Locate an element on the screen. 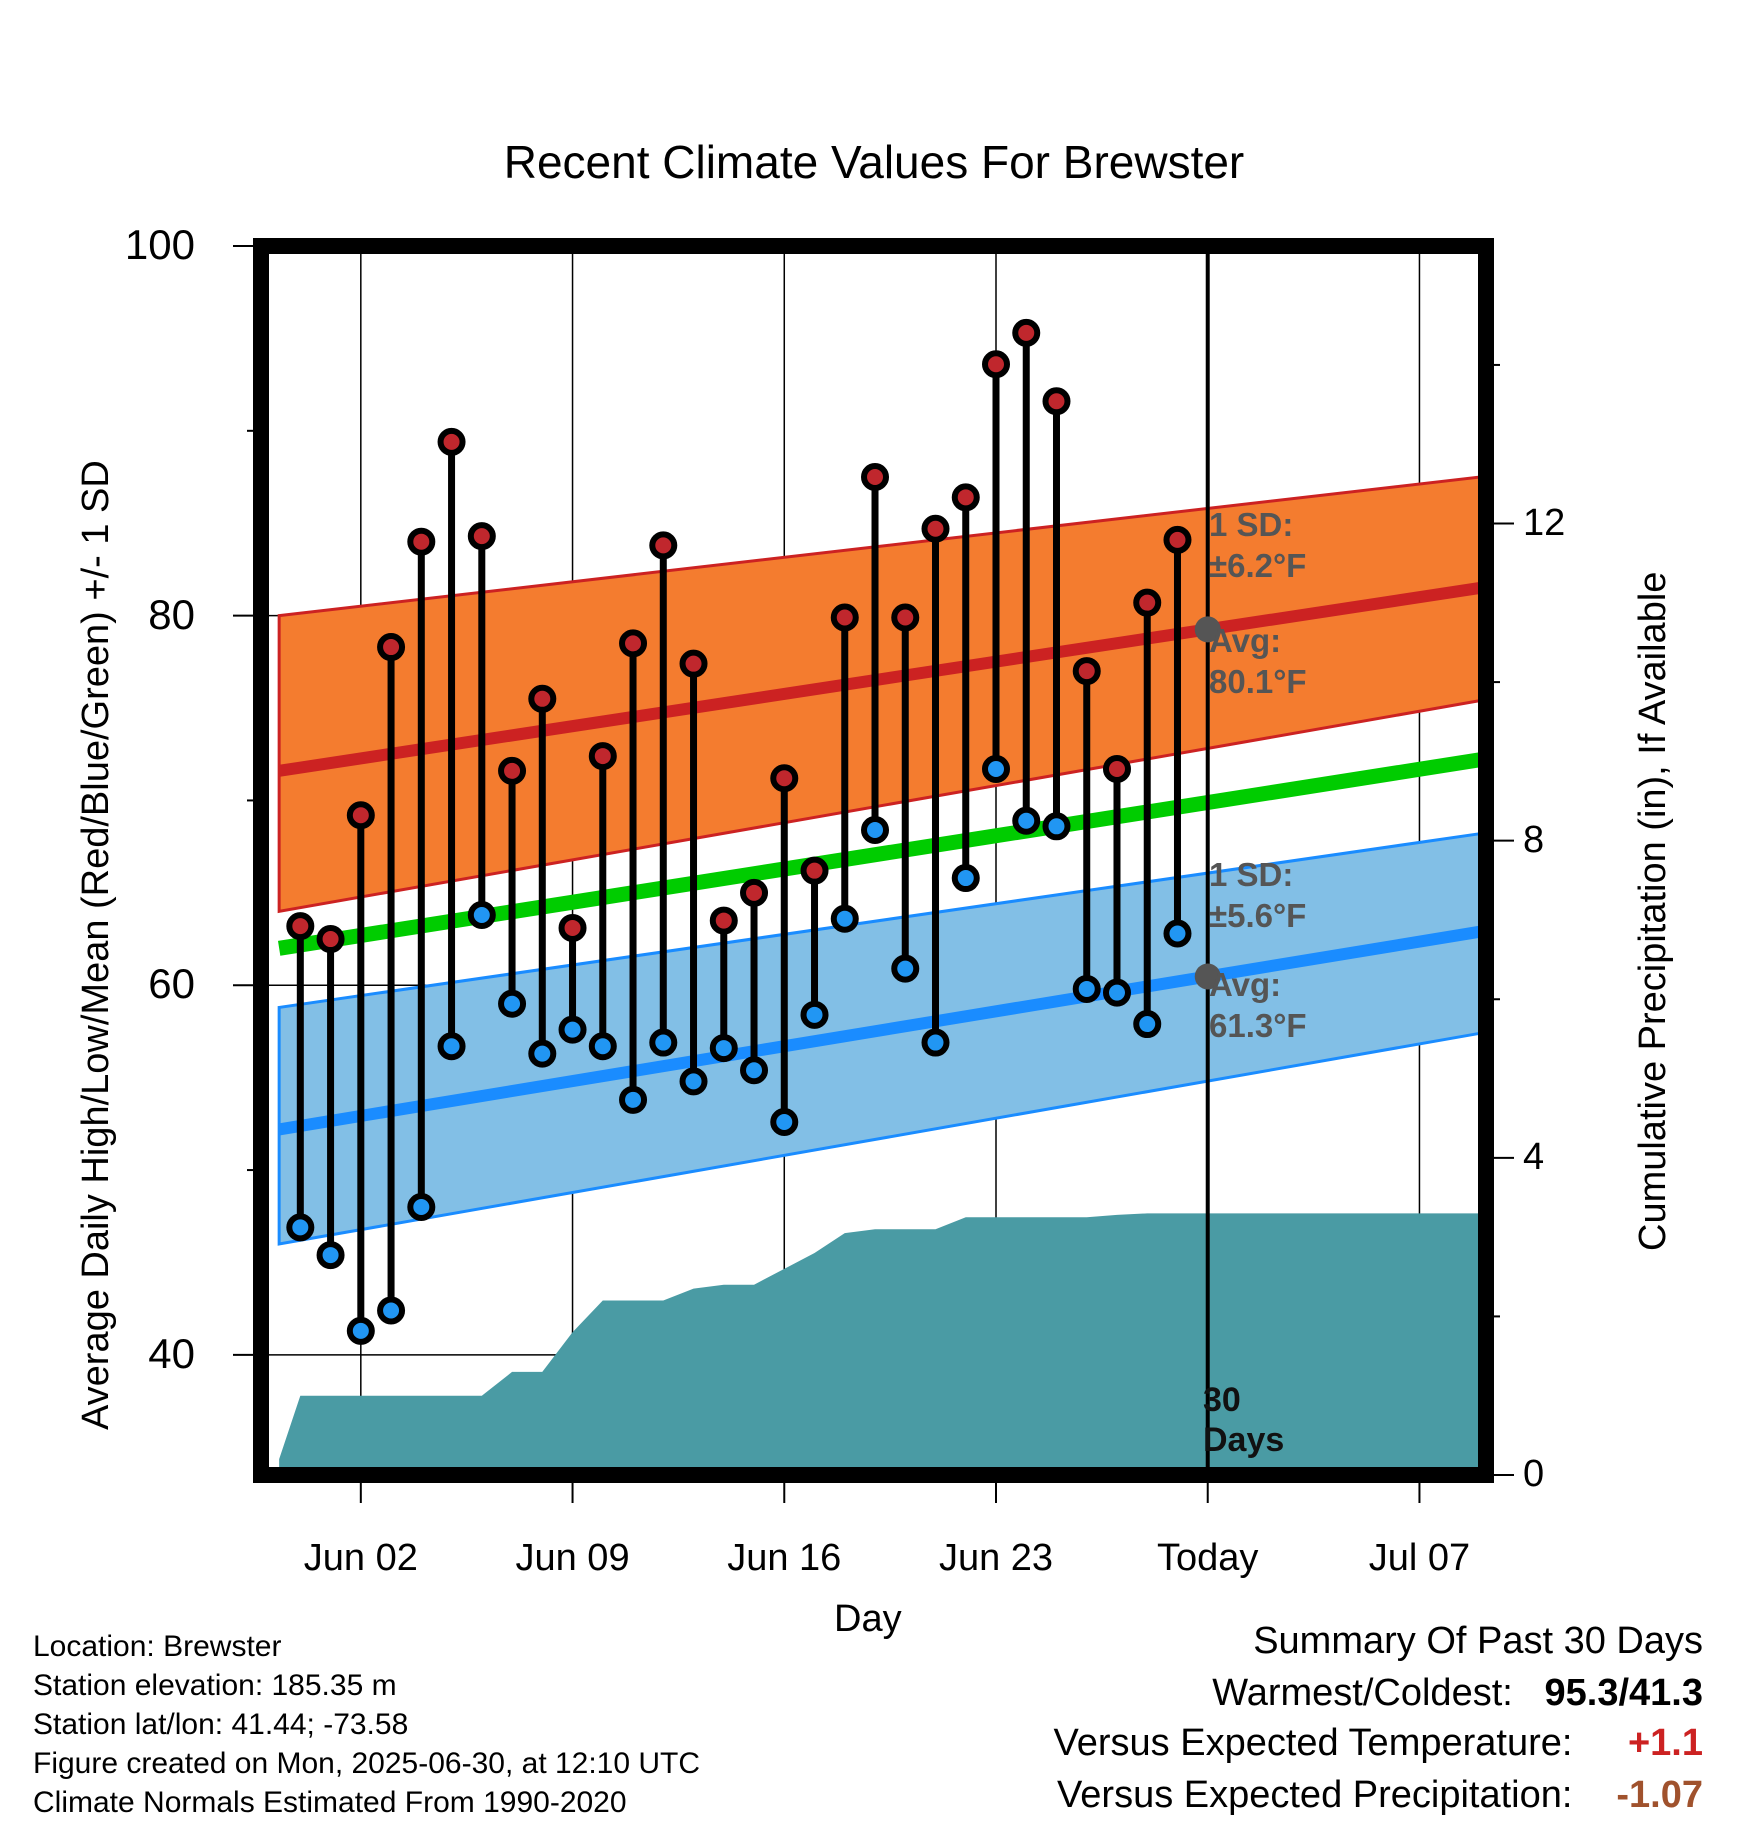 This screenshot has height=1828, width=1748. summary-temp-value: +1.1 is located at coordinates (1665, 1743).